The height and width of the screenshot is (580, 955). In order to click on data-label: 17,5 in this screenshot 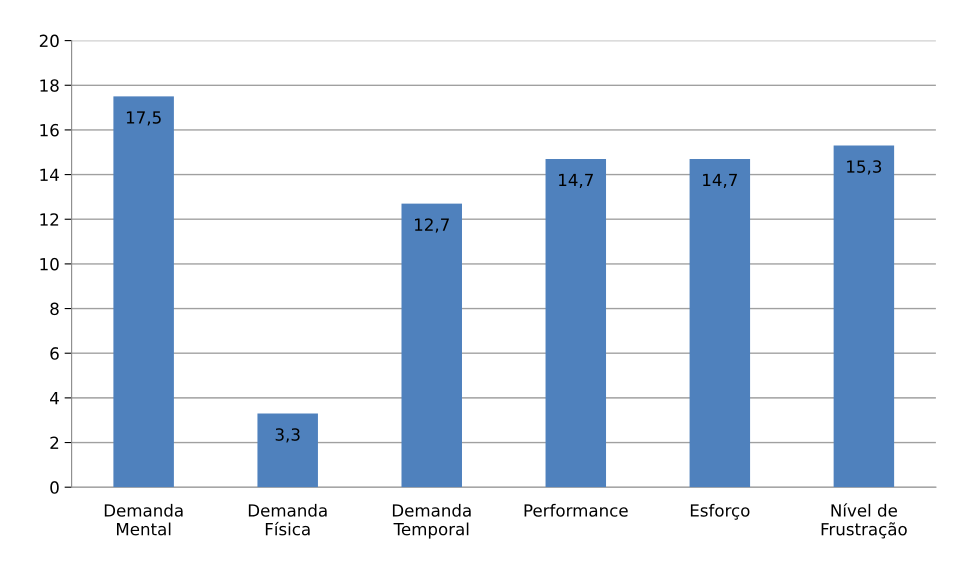, I will do `click(143, 118)`.